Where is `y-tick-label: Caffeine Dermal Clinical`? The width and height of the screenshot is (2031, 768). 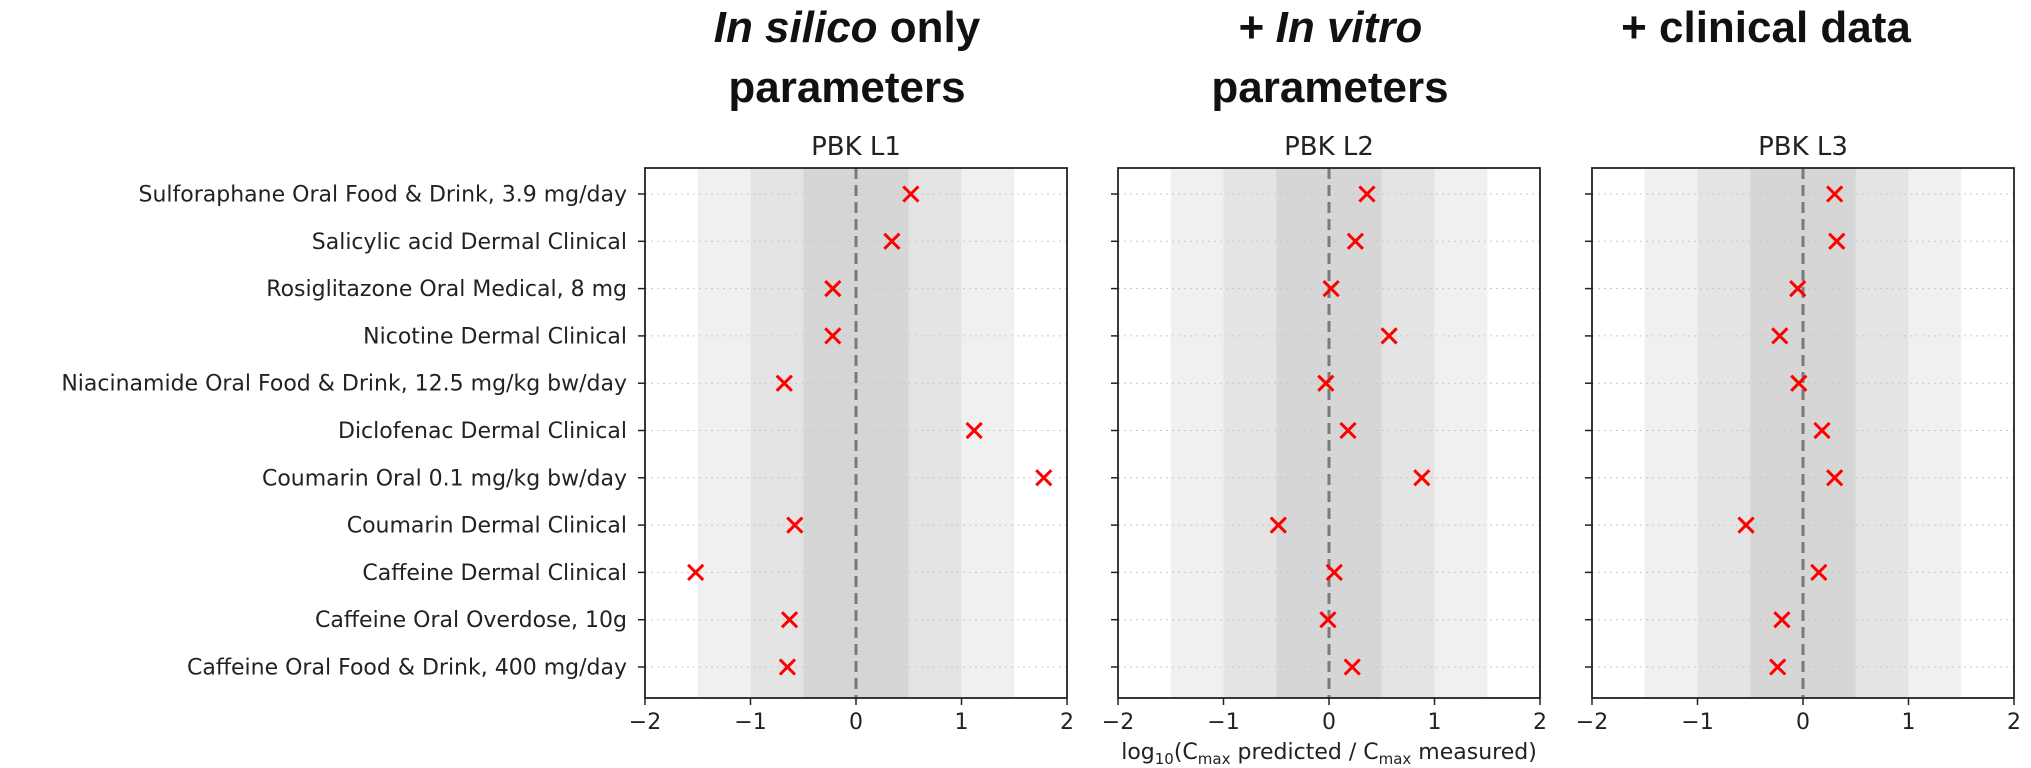
y-tick-label: Caffeine Dermal Clinical is located at coordinates (494, 573).